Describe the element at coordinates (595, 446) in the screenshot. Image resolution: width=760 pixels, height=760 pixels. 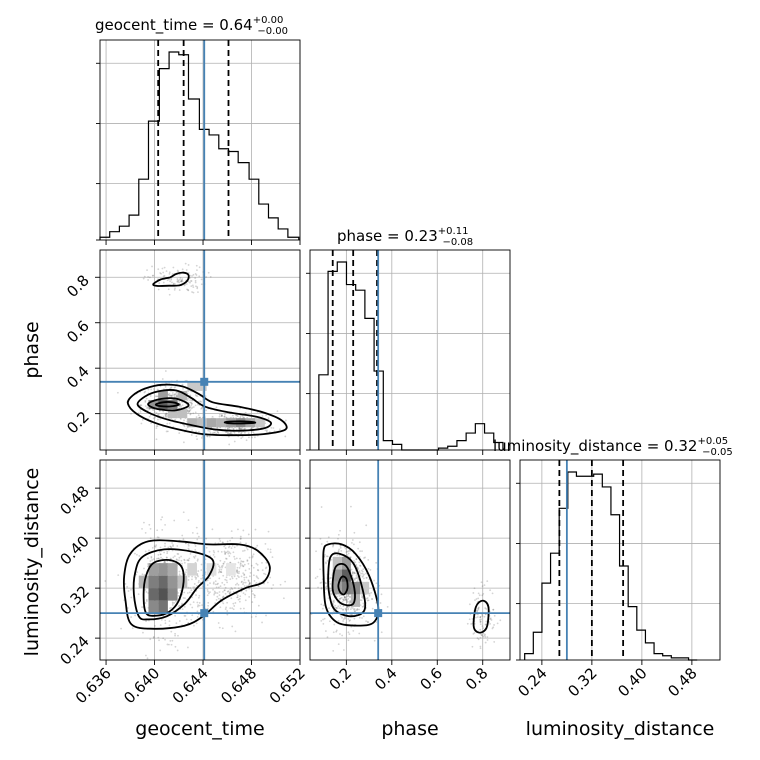
I see `title-luminosity-distance-label: luminosity_distance = 0.32` at that location.